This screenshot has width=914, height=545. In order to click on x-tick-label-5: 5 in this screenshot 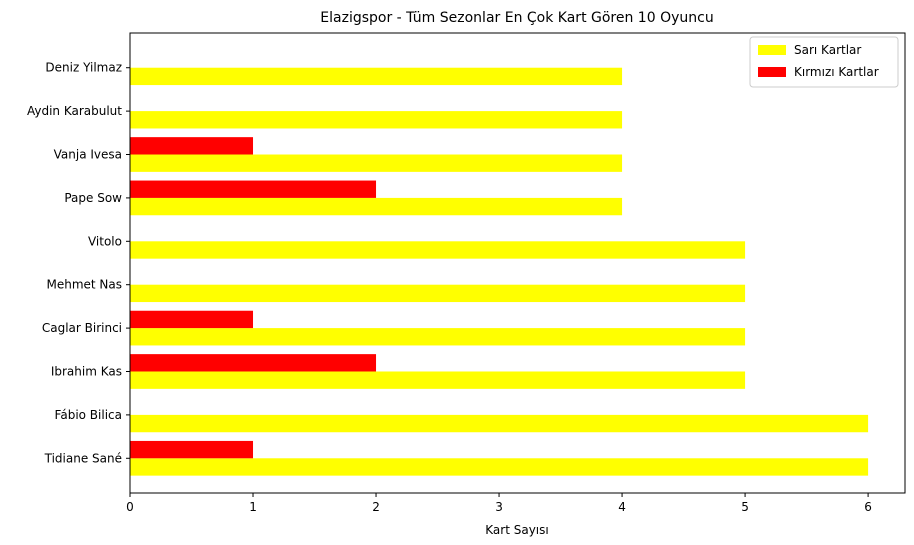, I will do `click(745, 507)`.